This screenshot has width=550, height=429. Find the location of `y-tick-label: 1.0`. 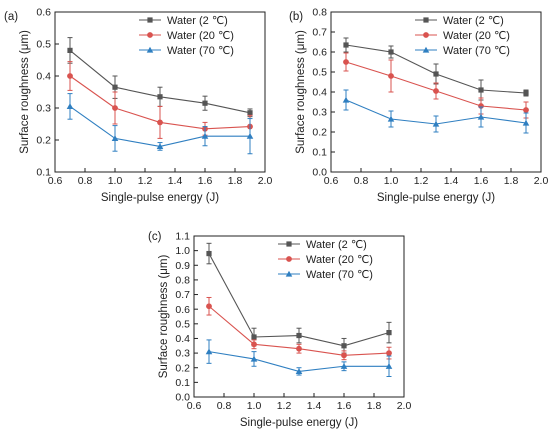

y-tick-label: 1.0 is located at coordinates (182, 251).